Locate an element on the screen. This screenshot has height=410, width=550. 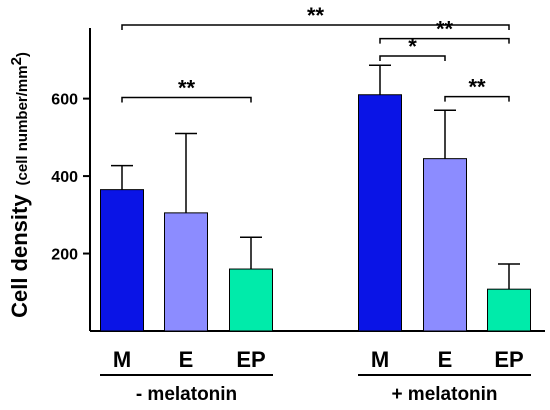
bar-1-M is located at coordinates (380, 213).